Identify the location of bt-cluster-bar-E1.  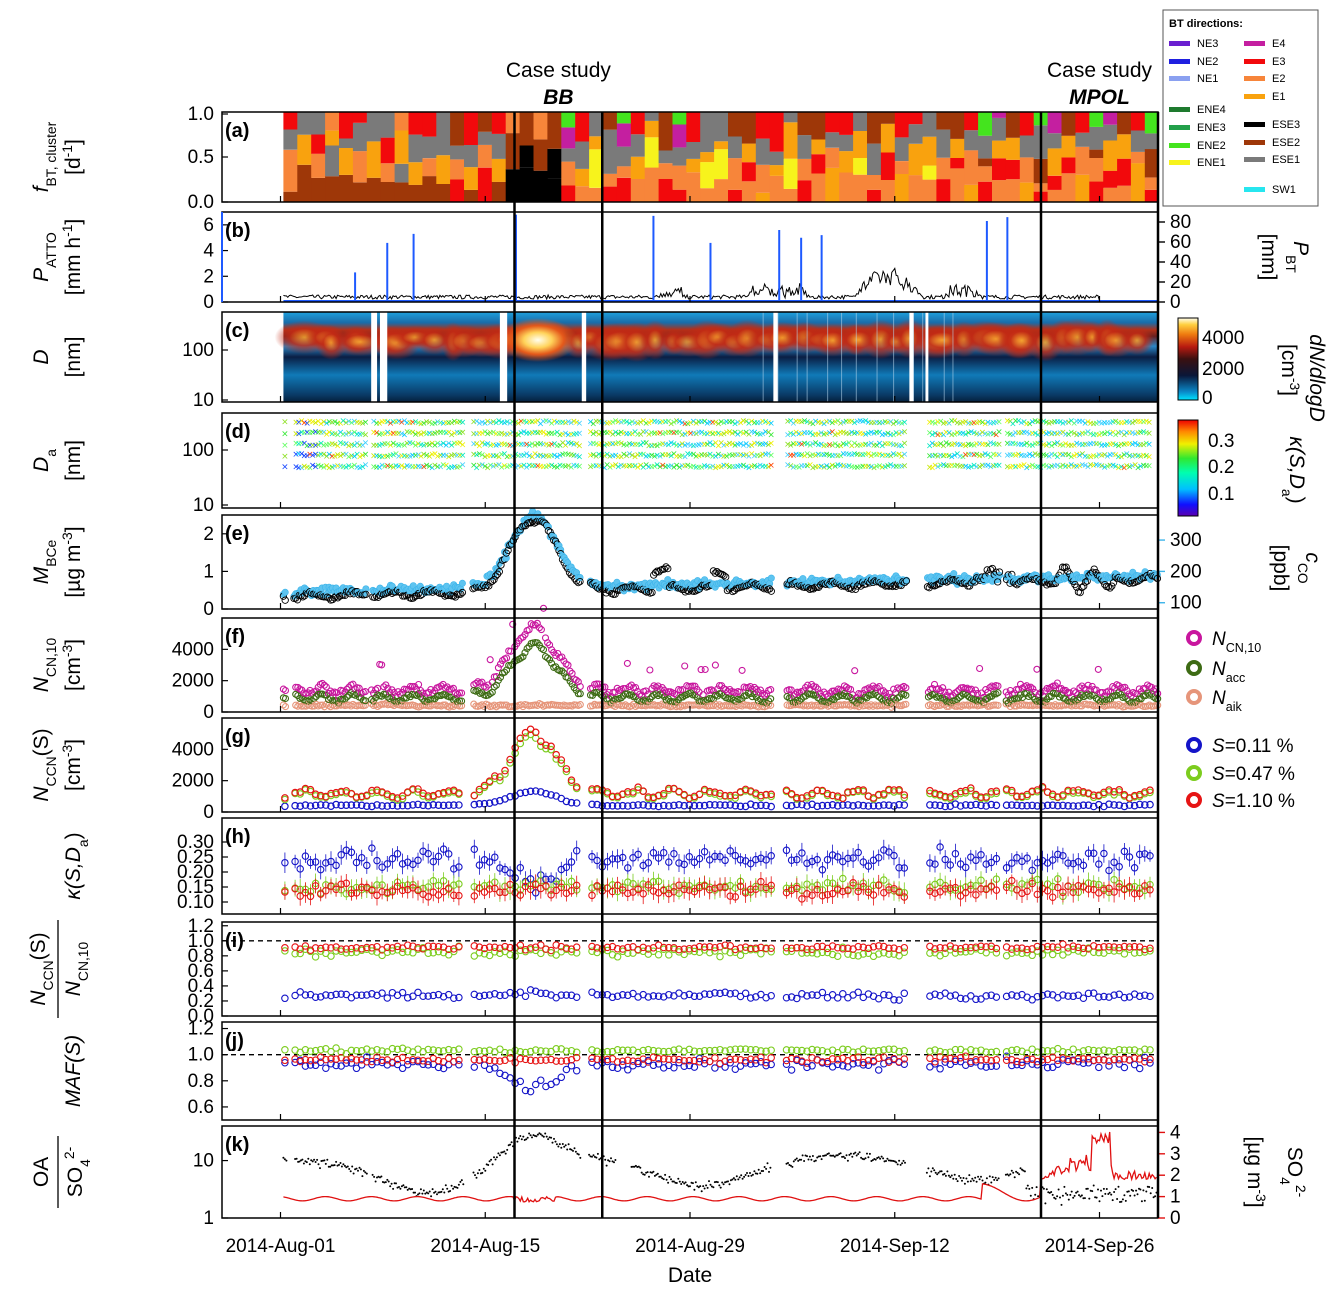
(888, 138).